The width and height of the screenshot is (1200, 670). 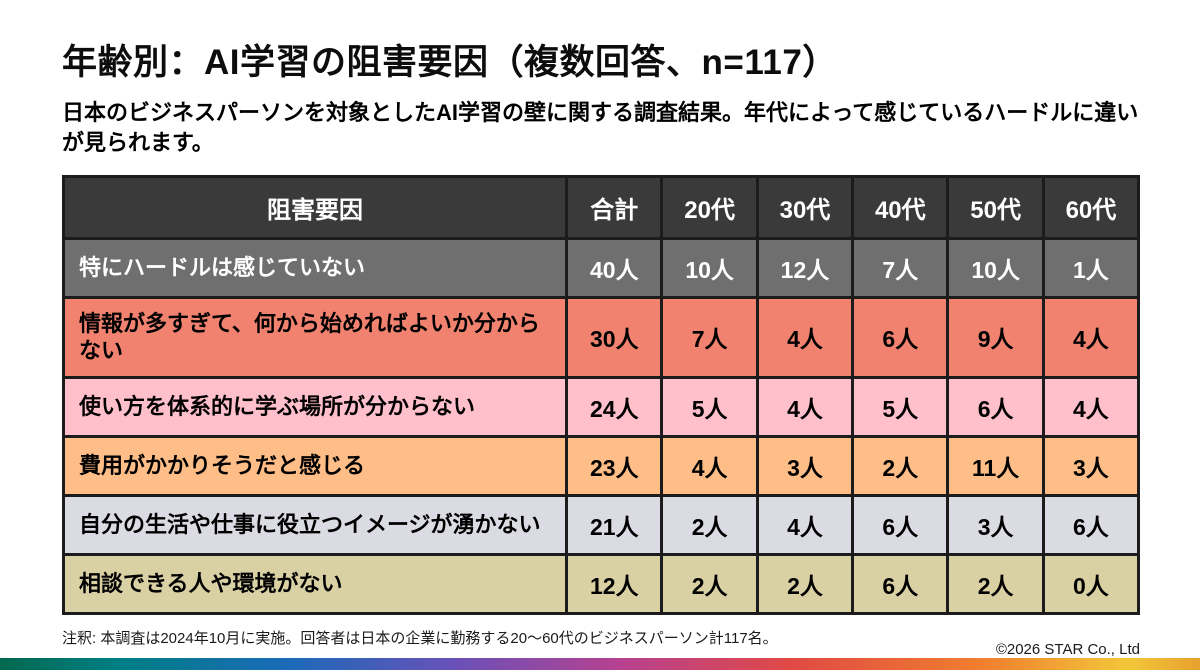 I want to click on cell-50s: 6人, so click(x=995, y=406).